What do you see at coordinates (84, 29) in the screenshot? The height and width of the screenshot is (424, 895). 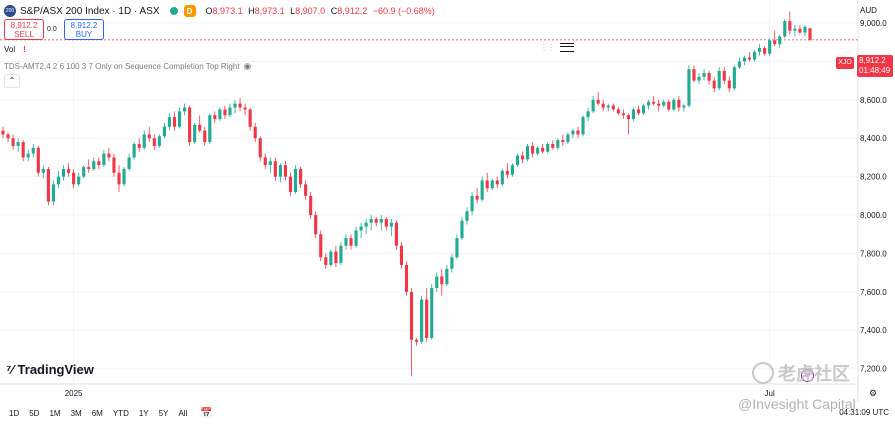 I see `buy-button: 8,912.2 BUY` at bounding box center [84, 29].